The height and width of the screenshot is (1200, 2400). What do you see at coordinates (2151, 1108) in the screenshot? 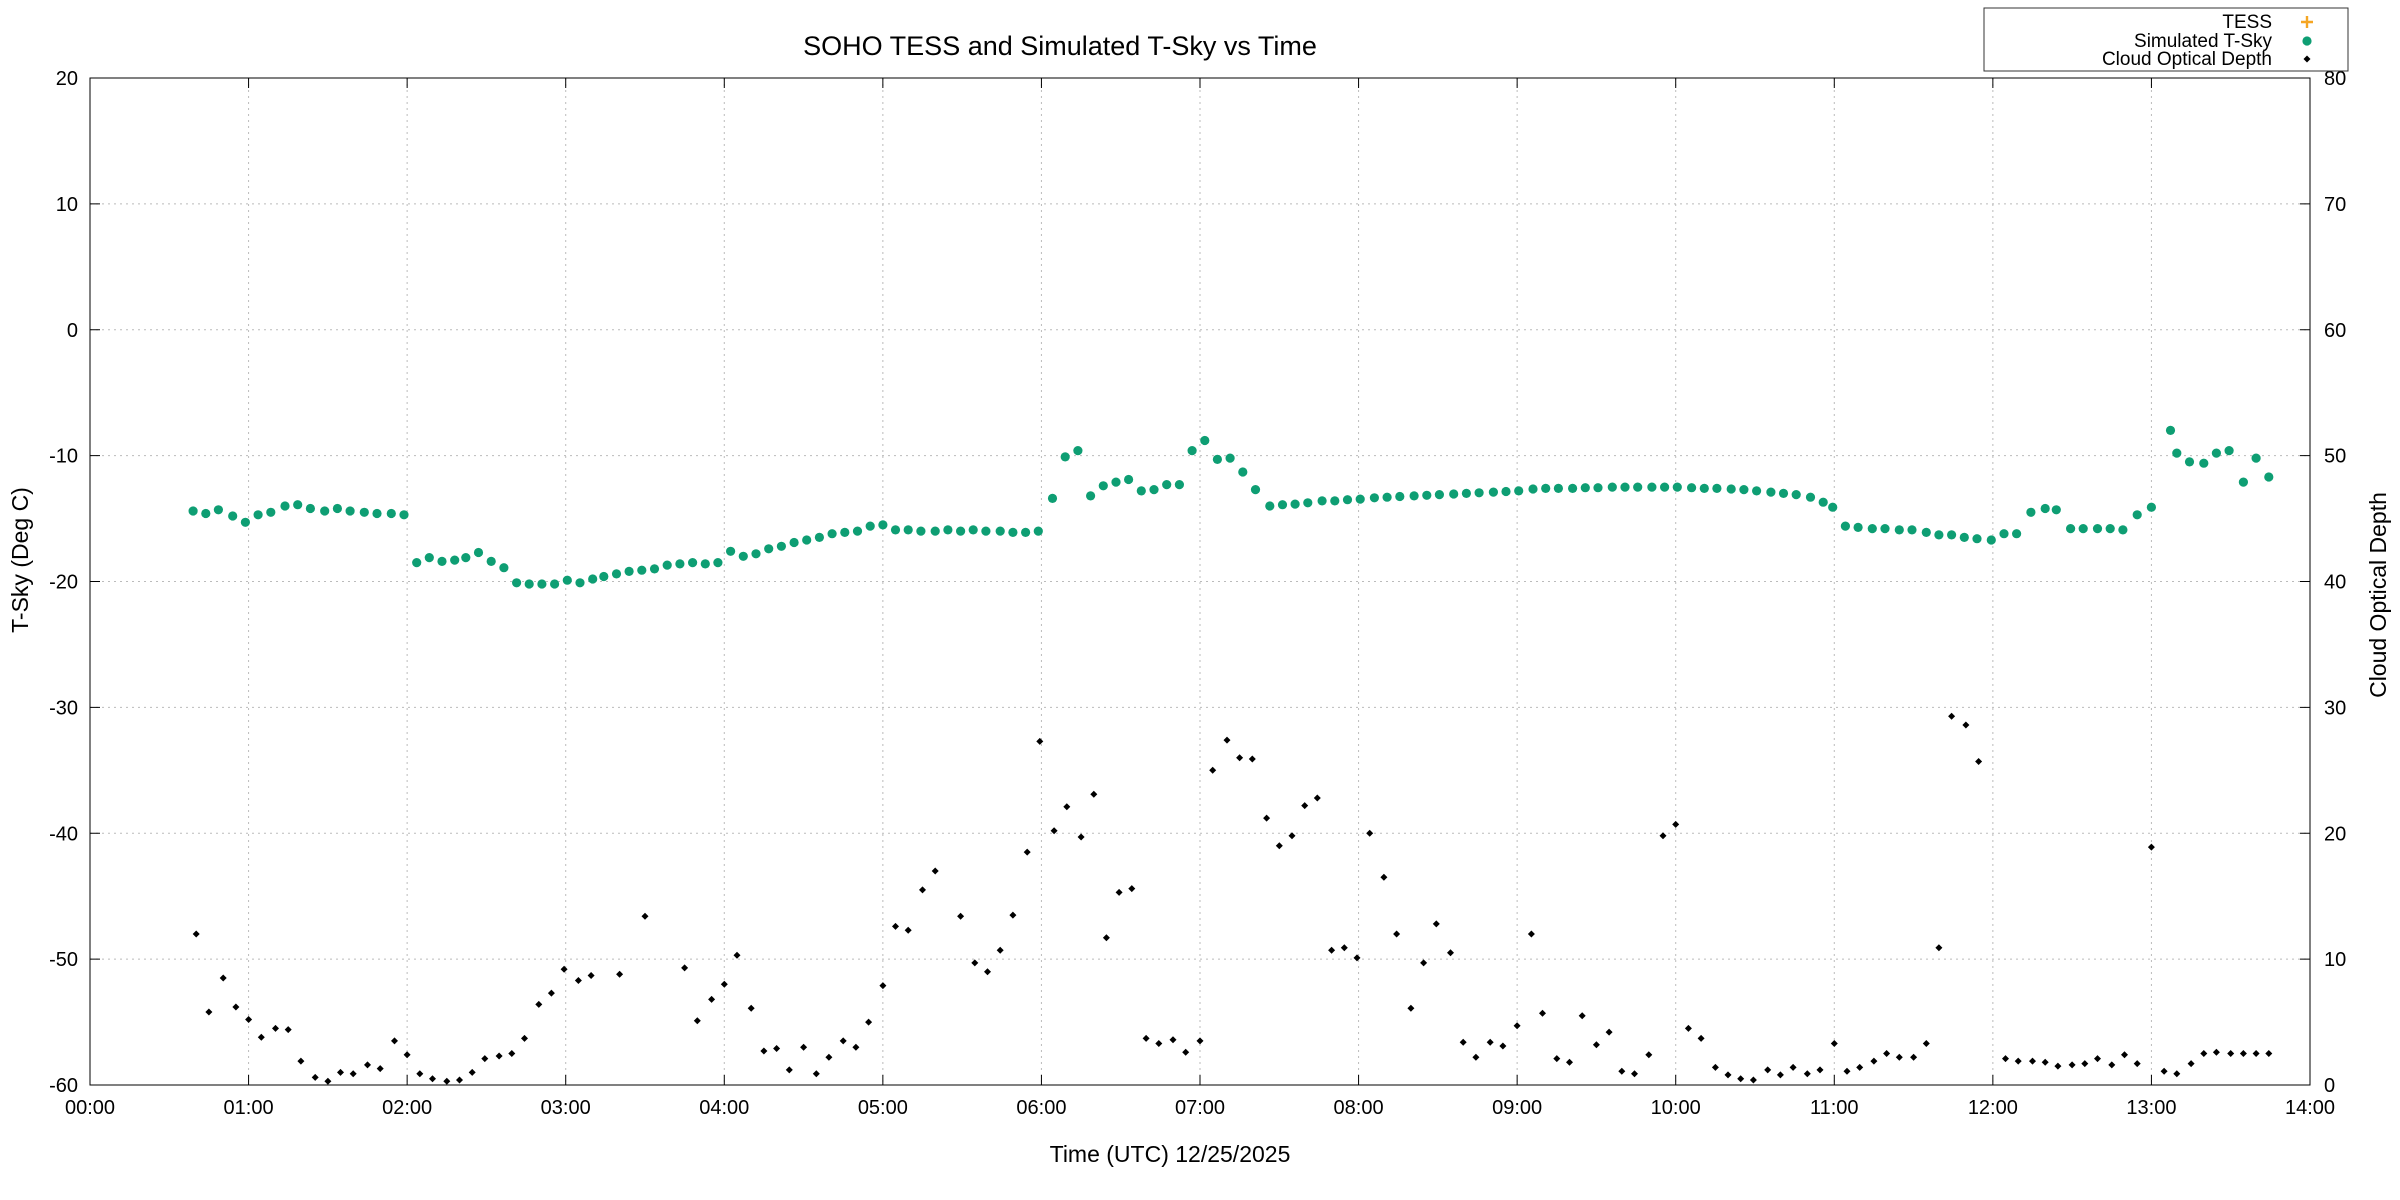
I see `x-tick-label: 13:00` at bounding box center [2151, 1108].